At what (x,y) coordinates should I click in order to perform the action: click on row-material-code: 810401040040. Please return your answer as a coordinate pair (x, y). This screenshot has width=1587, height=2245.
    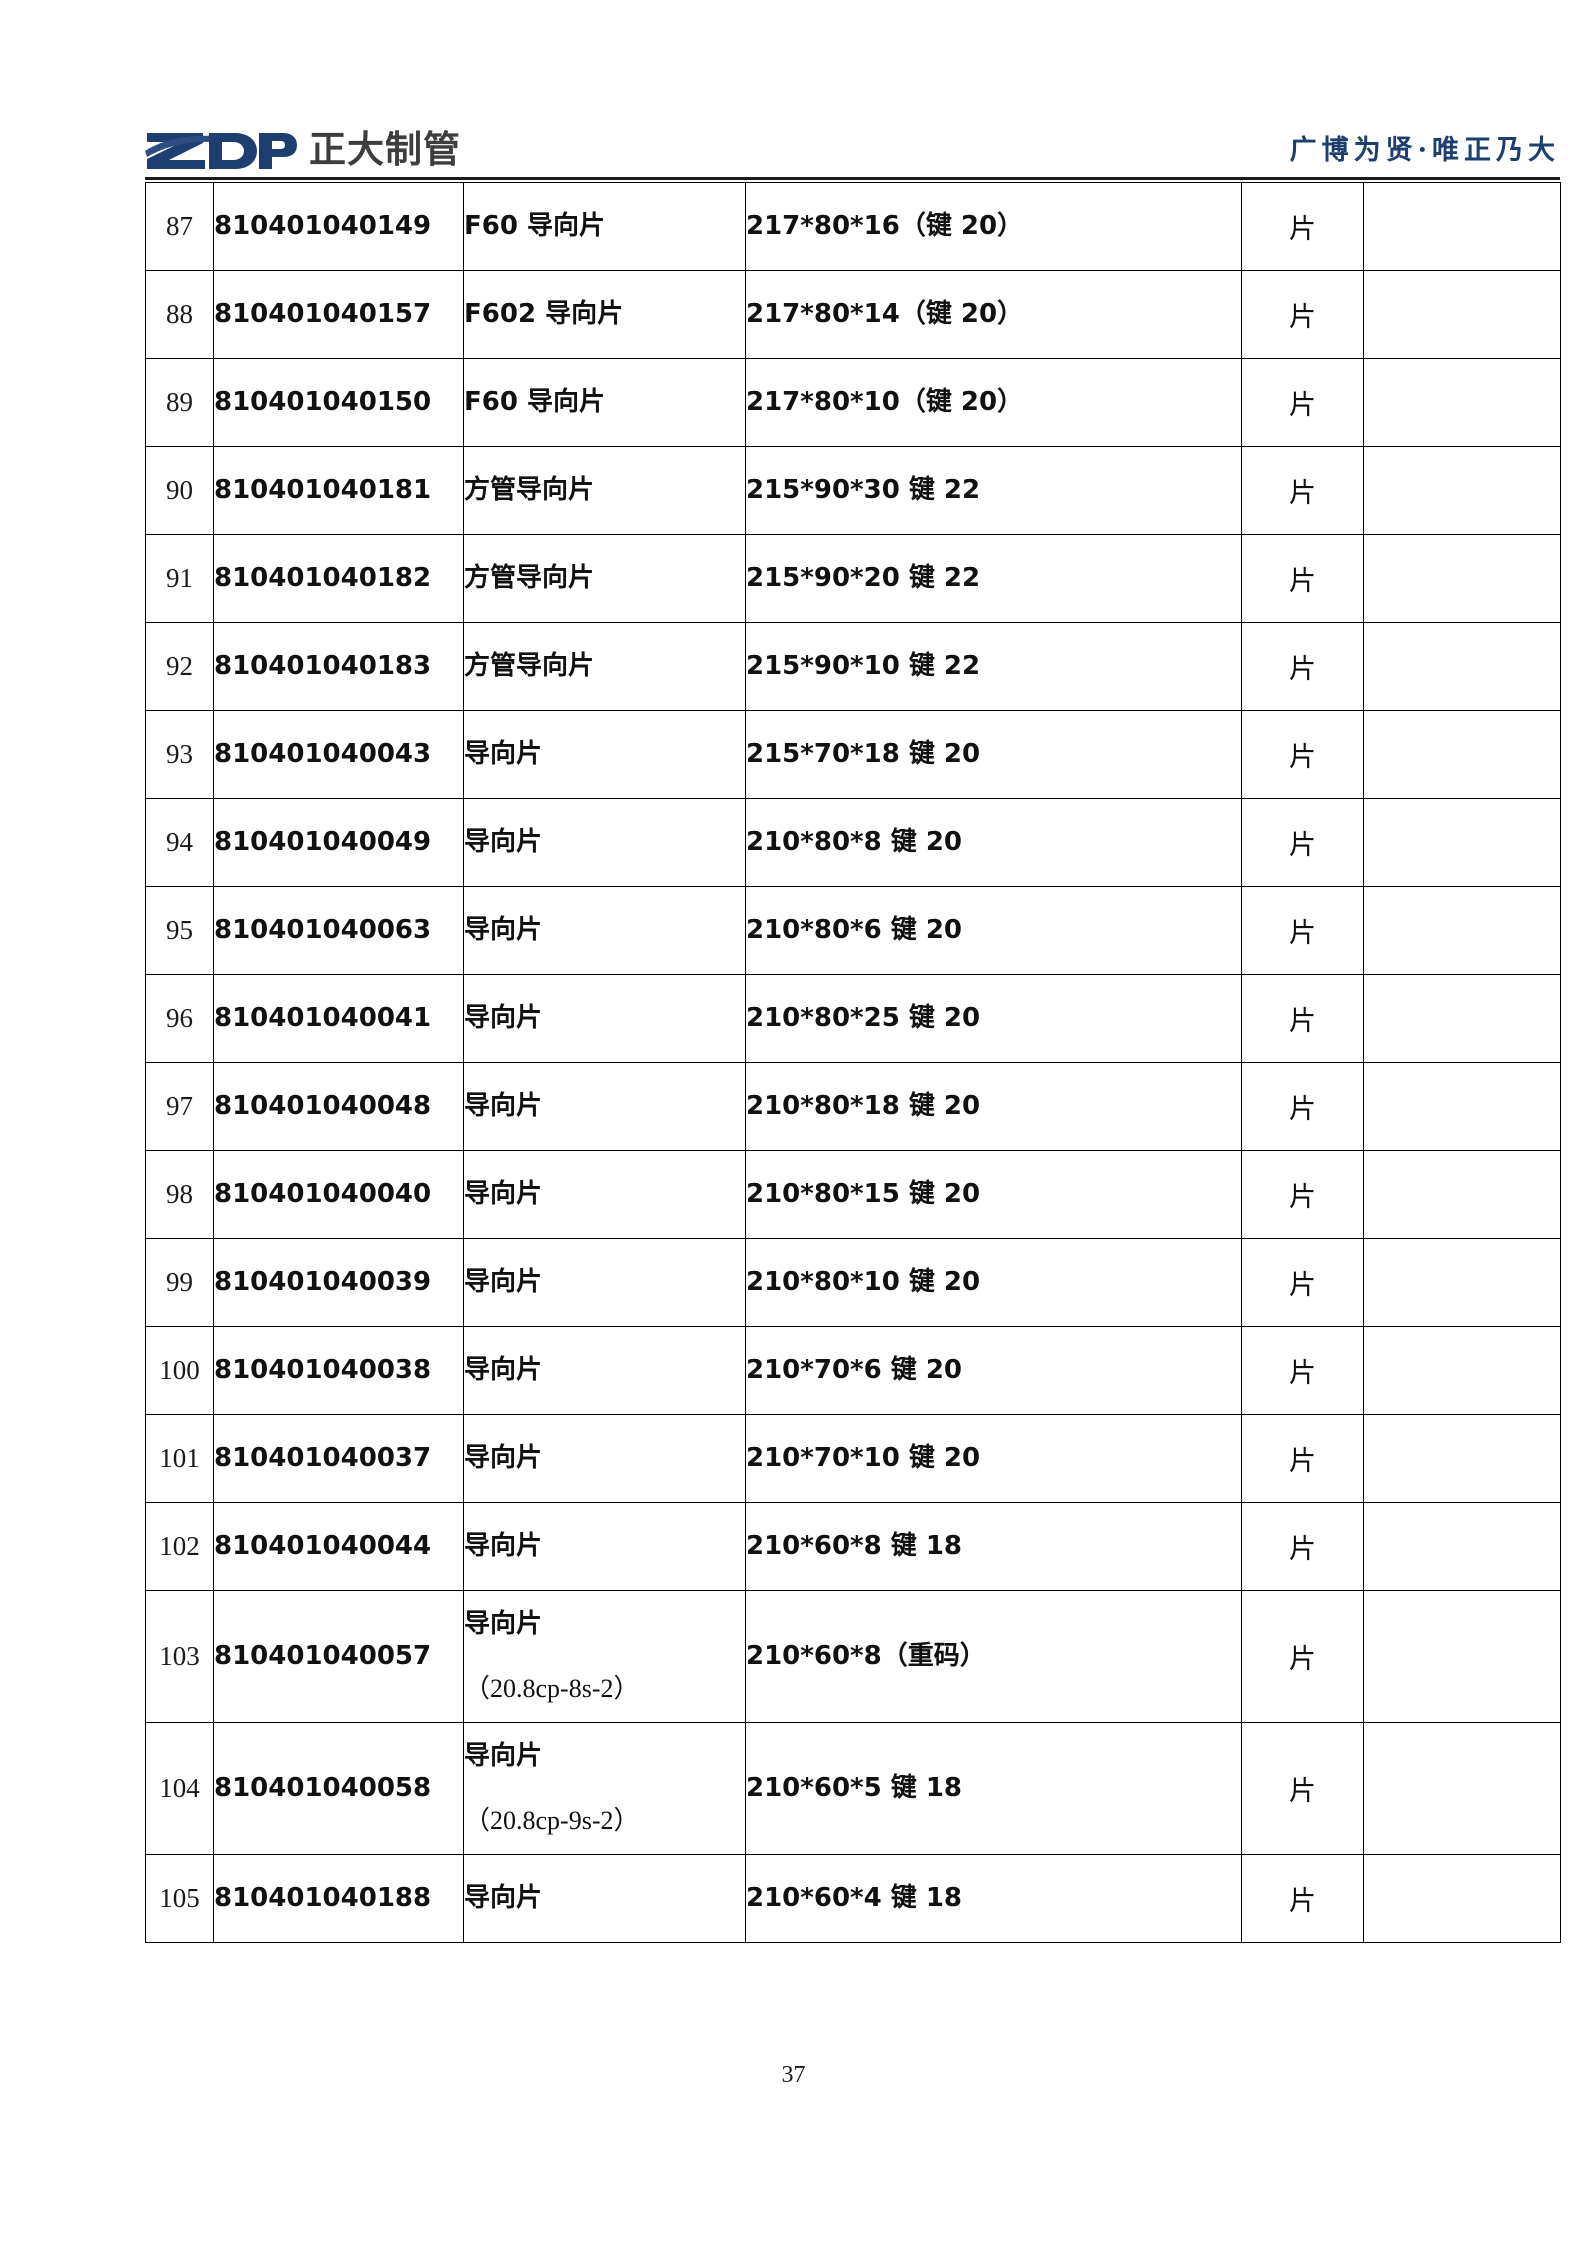
    Looking at the image, I should click on (338, 1194).